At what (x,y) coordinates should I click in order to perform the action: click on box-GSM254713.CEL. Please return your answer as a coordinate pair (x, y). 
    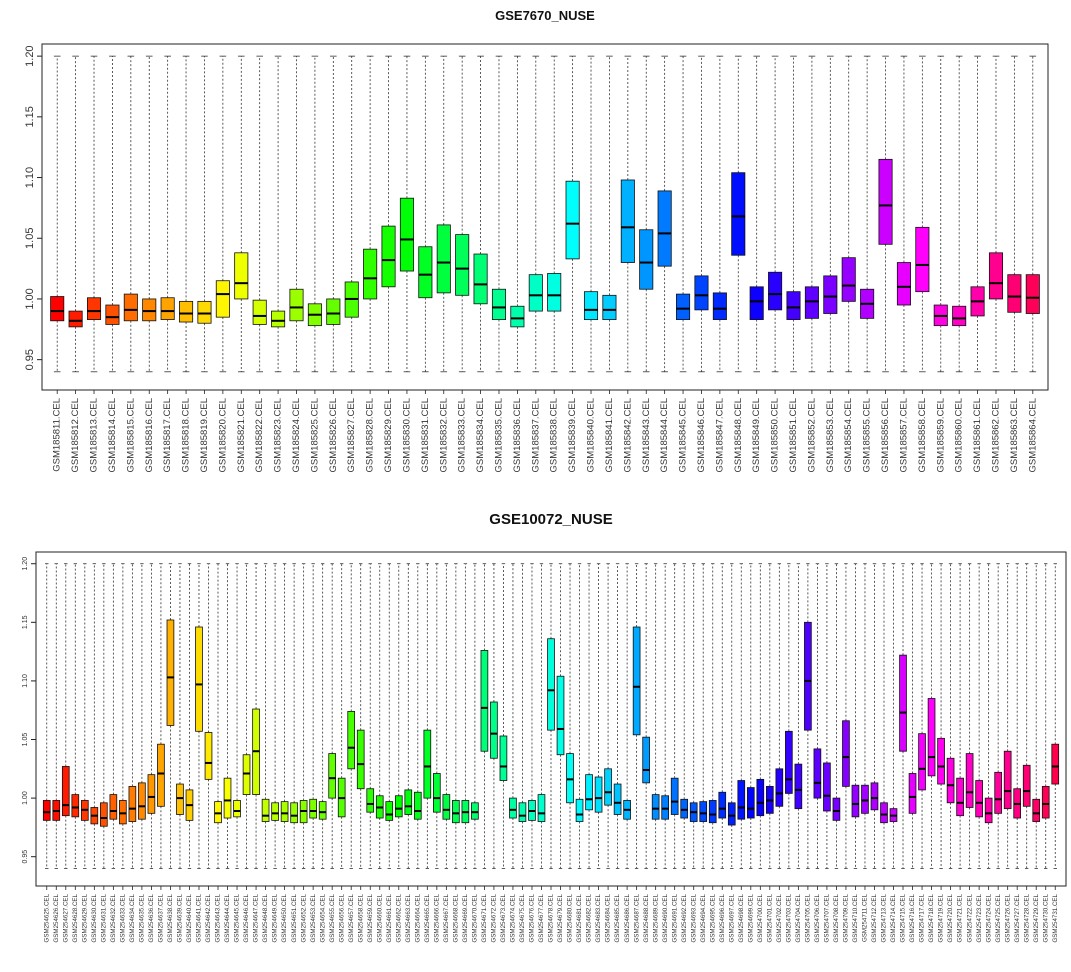
    Looking at the image, I should click on (884, 716).